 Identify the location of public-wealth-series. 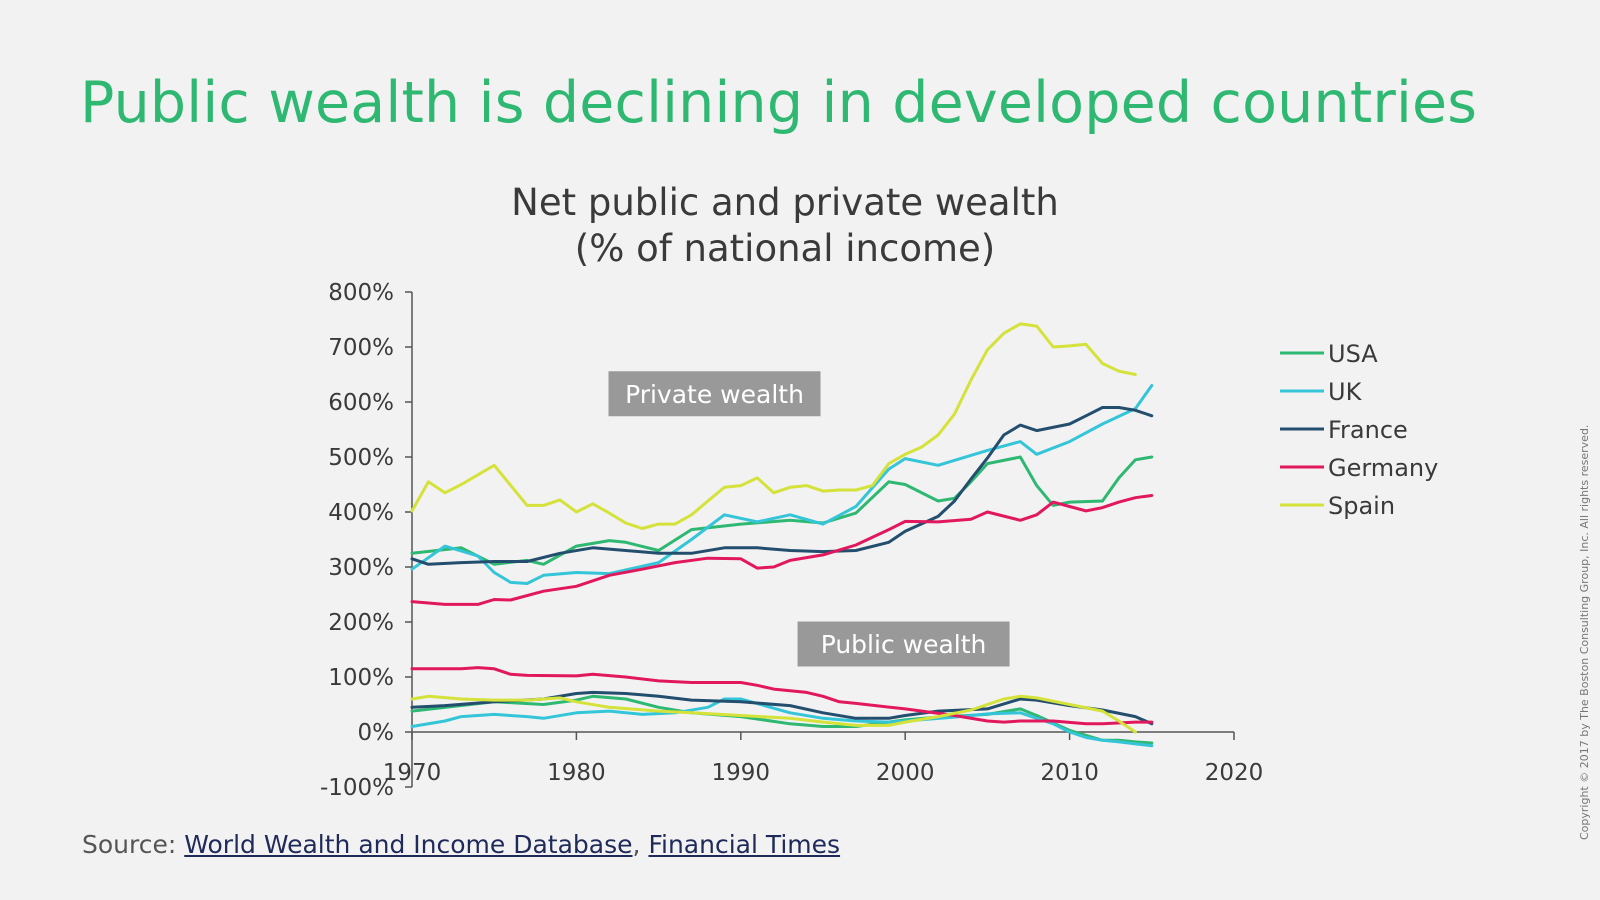
(782, 707).